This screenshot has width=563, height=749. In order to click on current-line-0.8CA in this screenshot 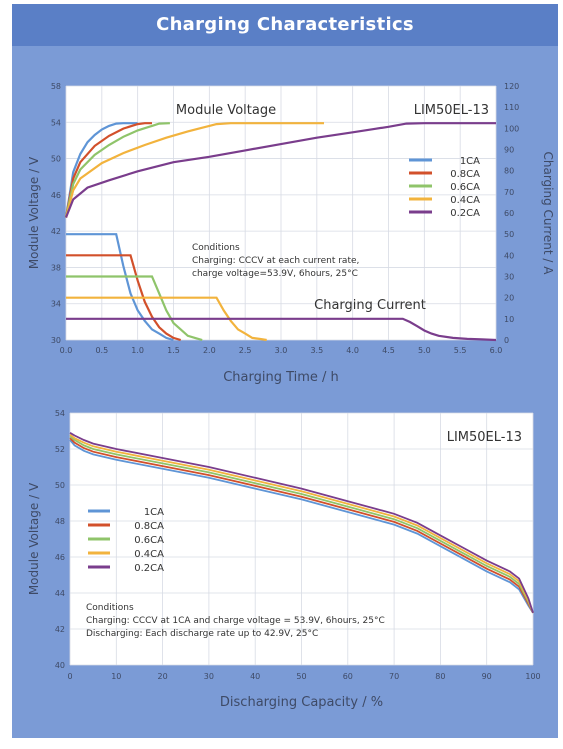, I will do `click(124, 298)`.